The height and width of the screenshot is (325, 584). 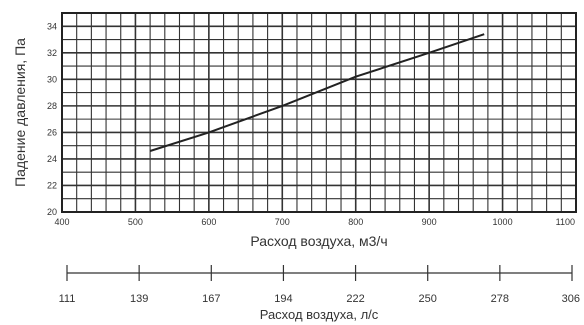 What do you see at coordinates (20, 112) in the screenshot?
I see `y-axis-title: Падение давления, Па` at bounding box center [20, 112].